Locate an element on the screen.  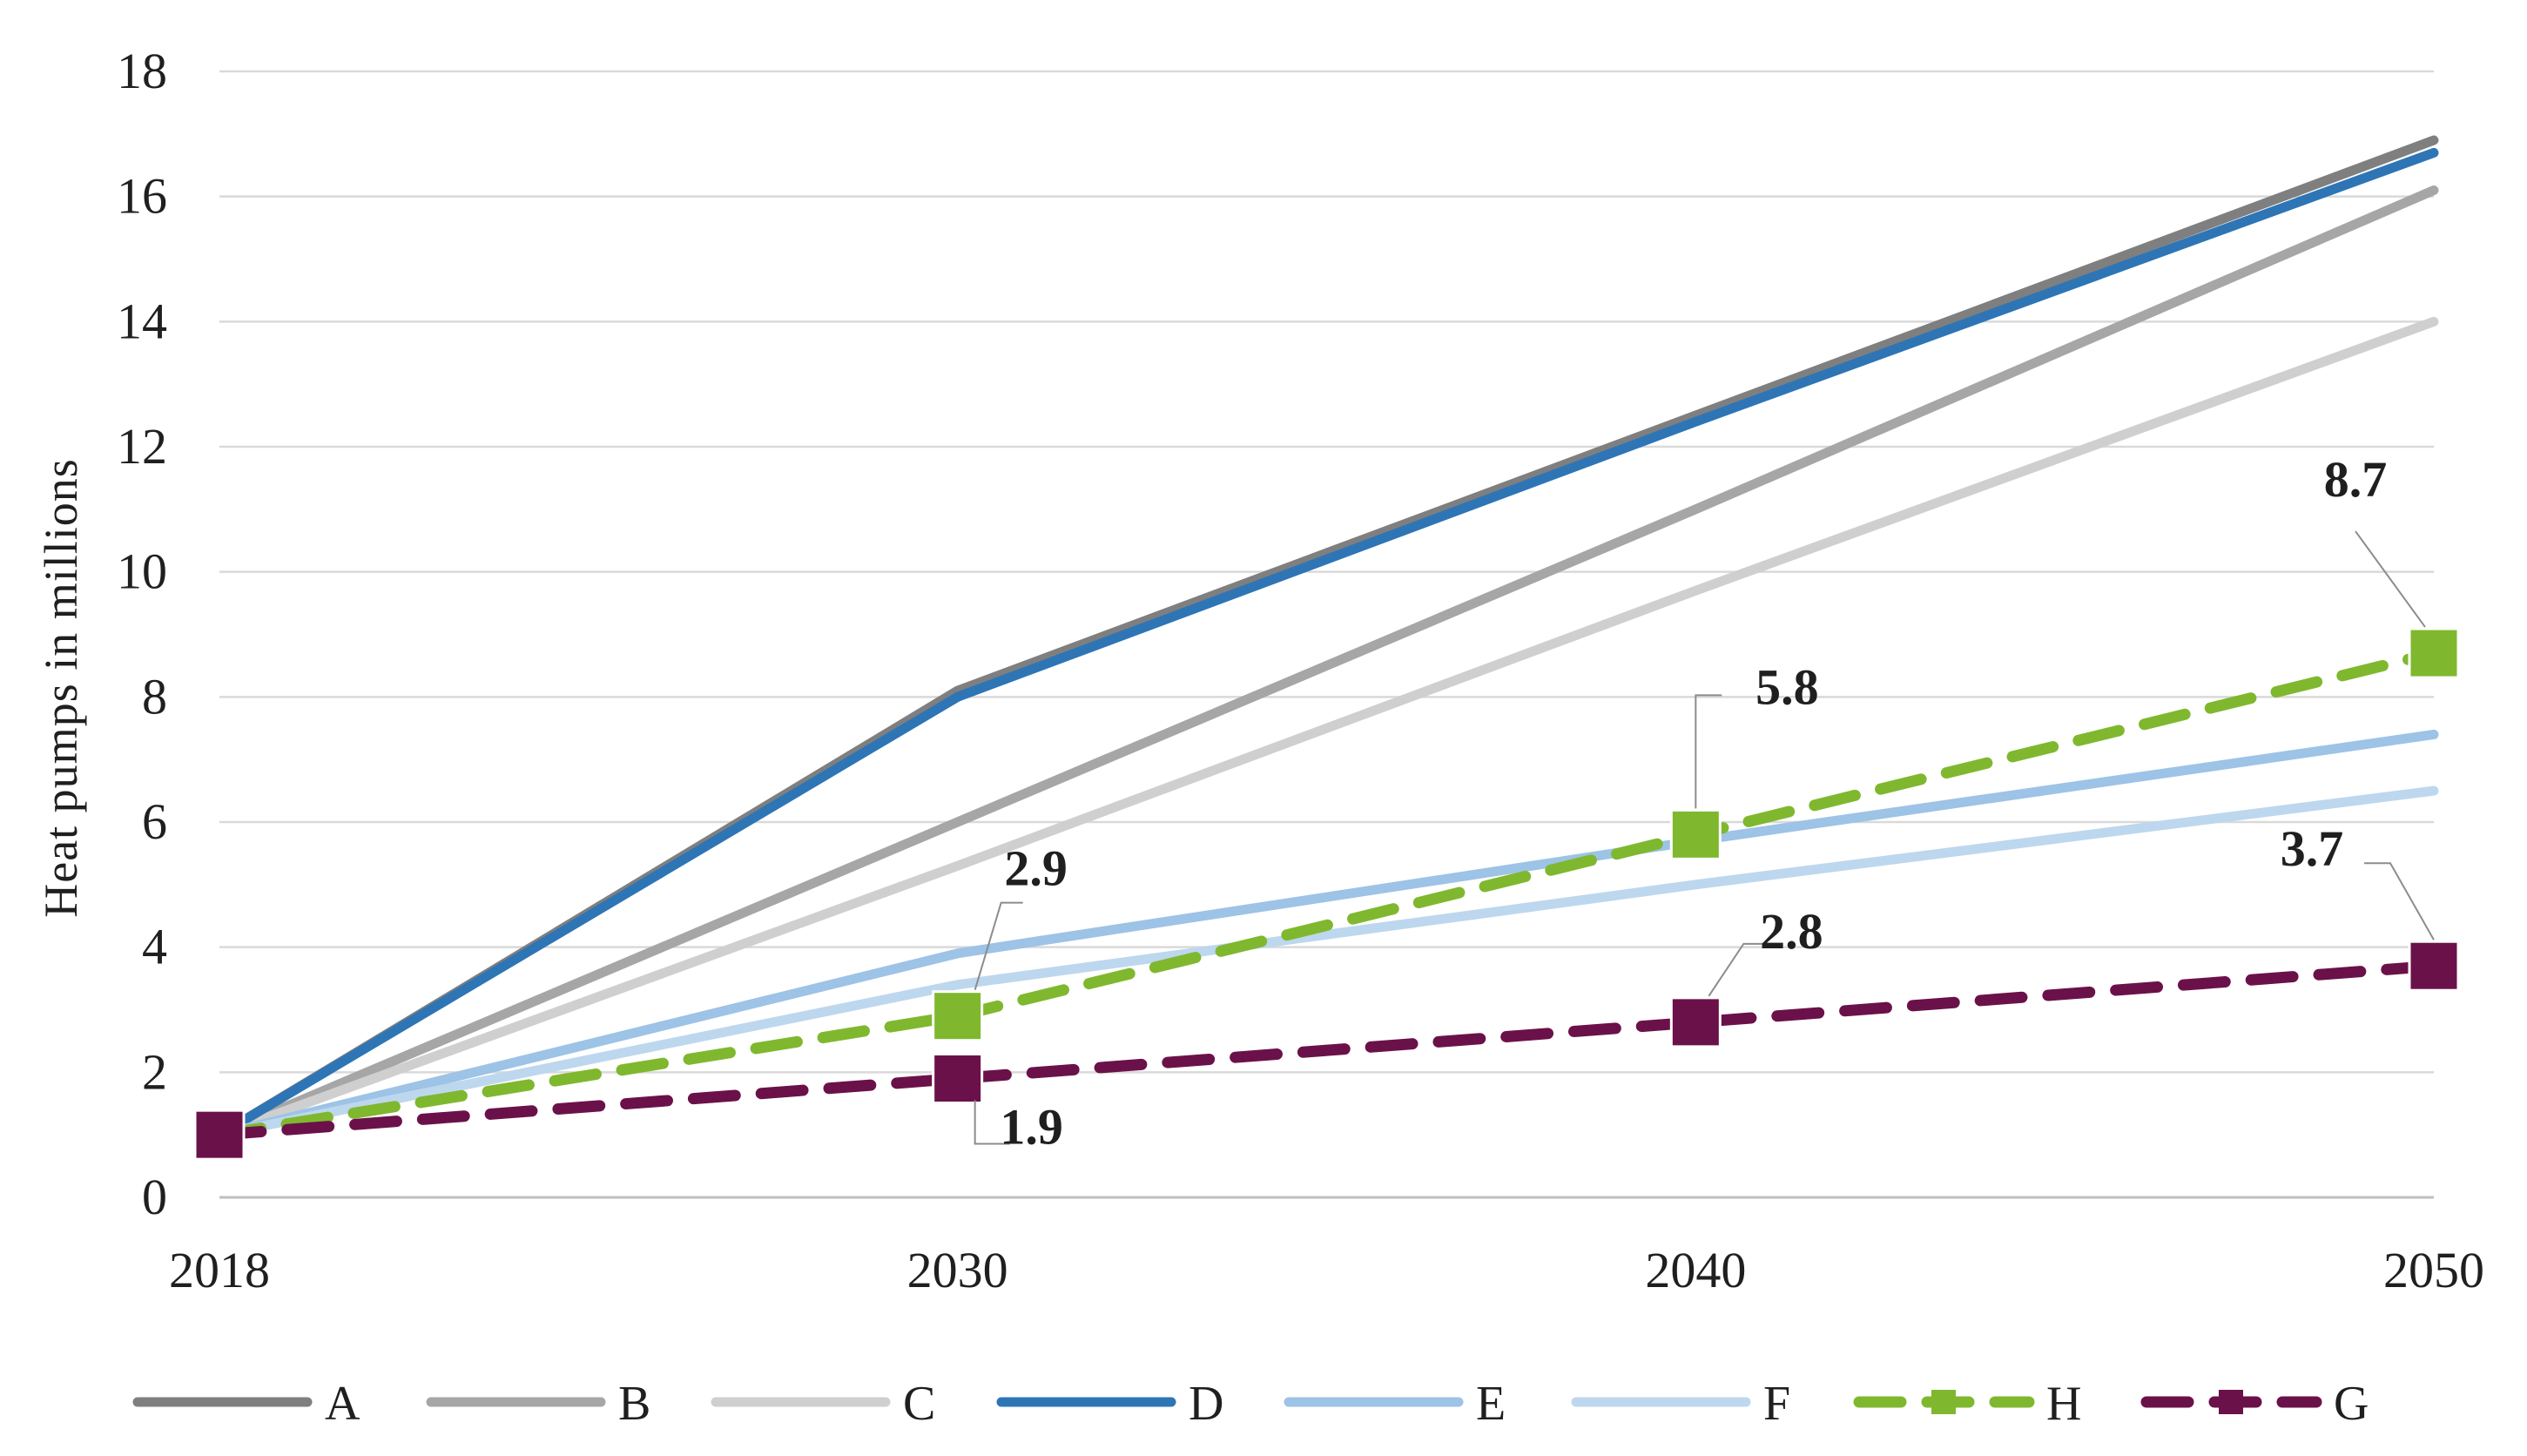
y-tick-label: 18 is located at coordinates (142, 71).